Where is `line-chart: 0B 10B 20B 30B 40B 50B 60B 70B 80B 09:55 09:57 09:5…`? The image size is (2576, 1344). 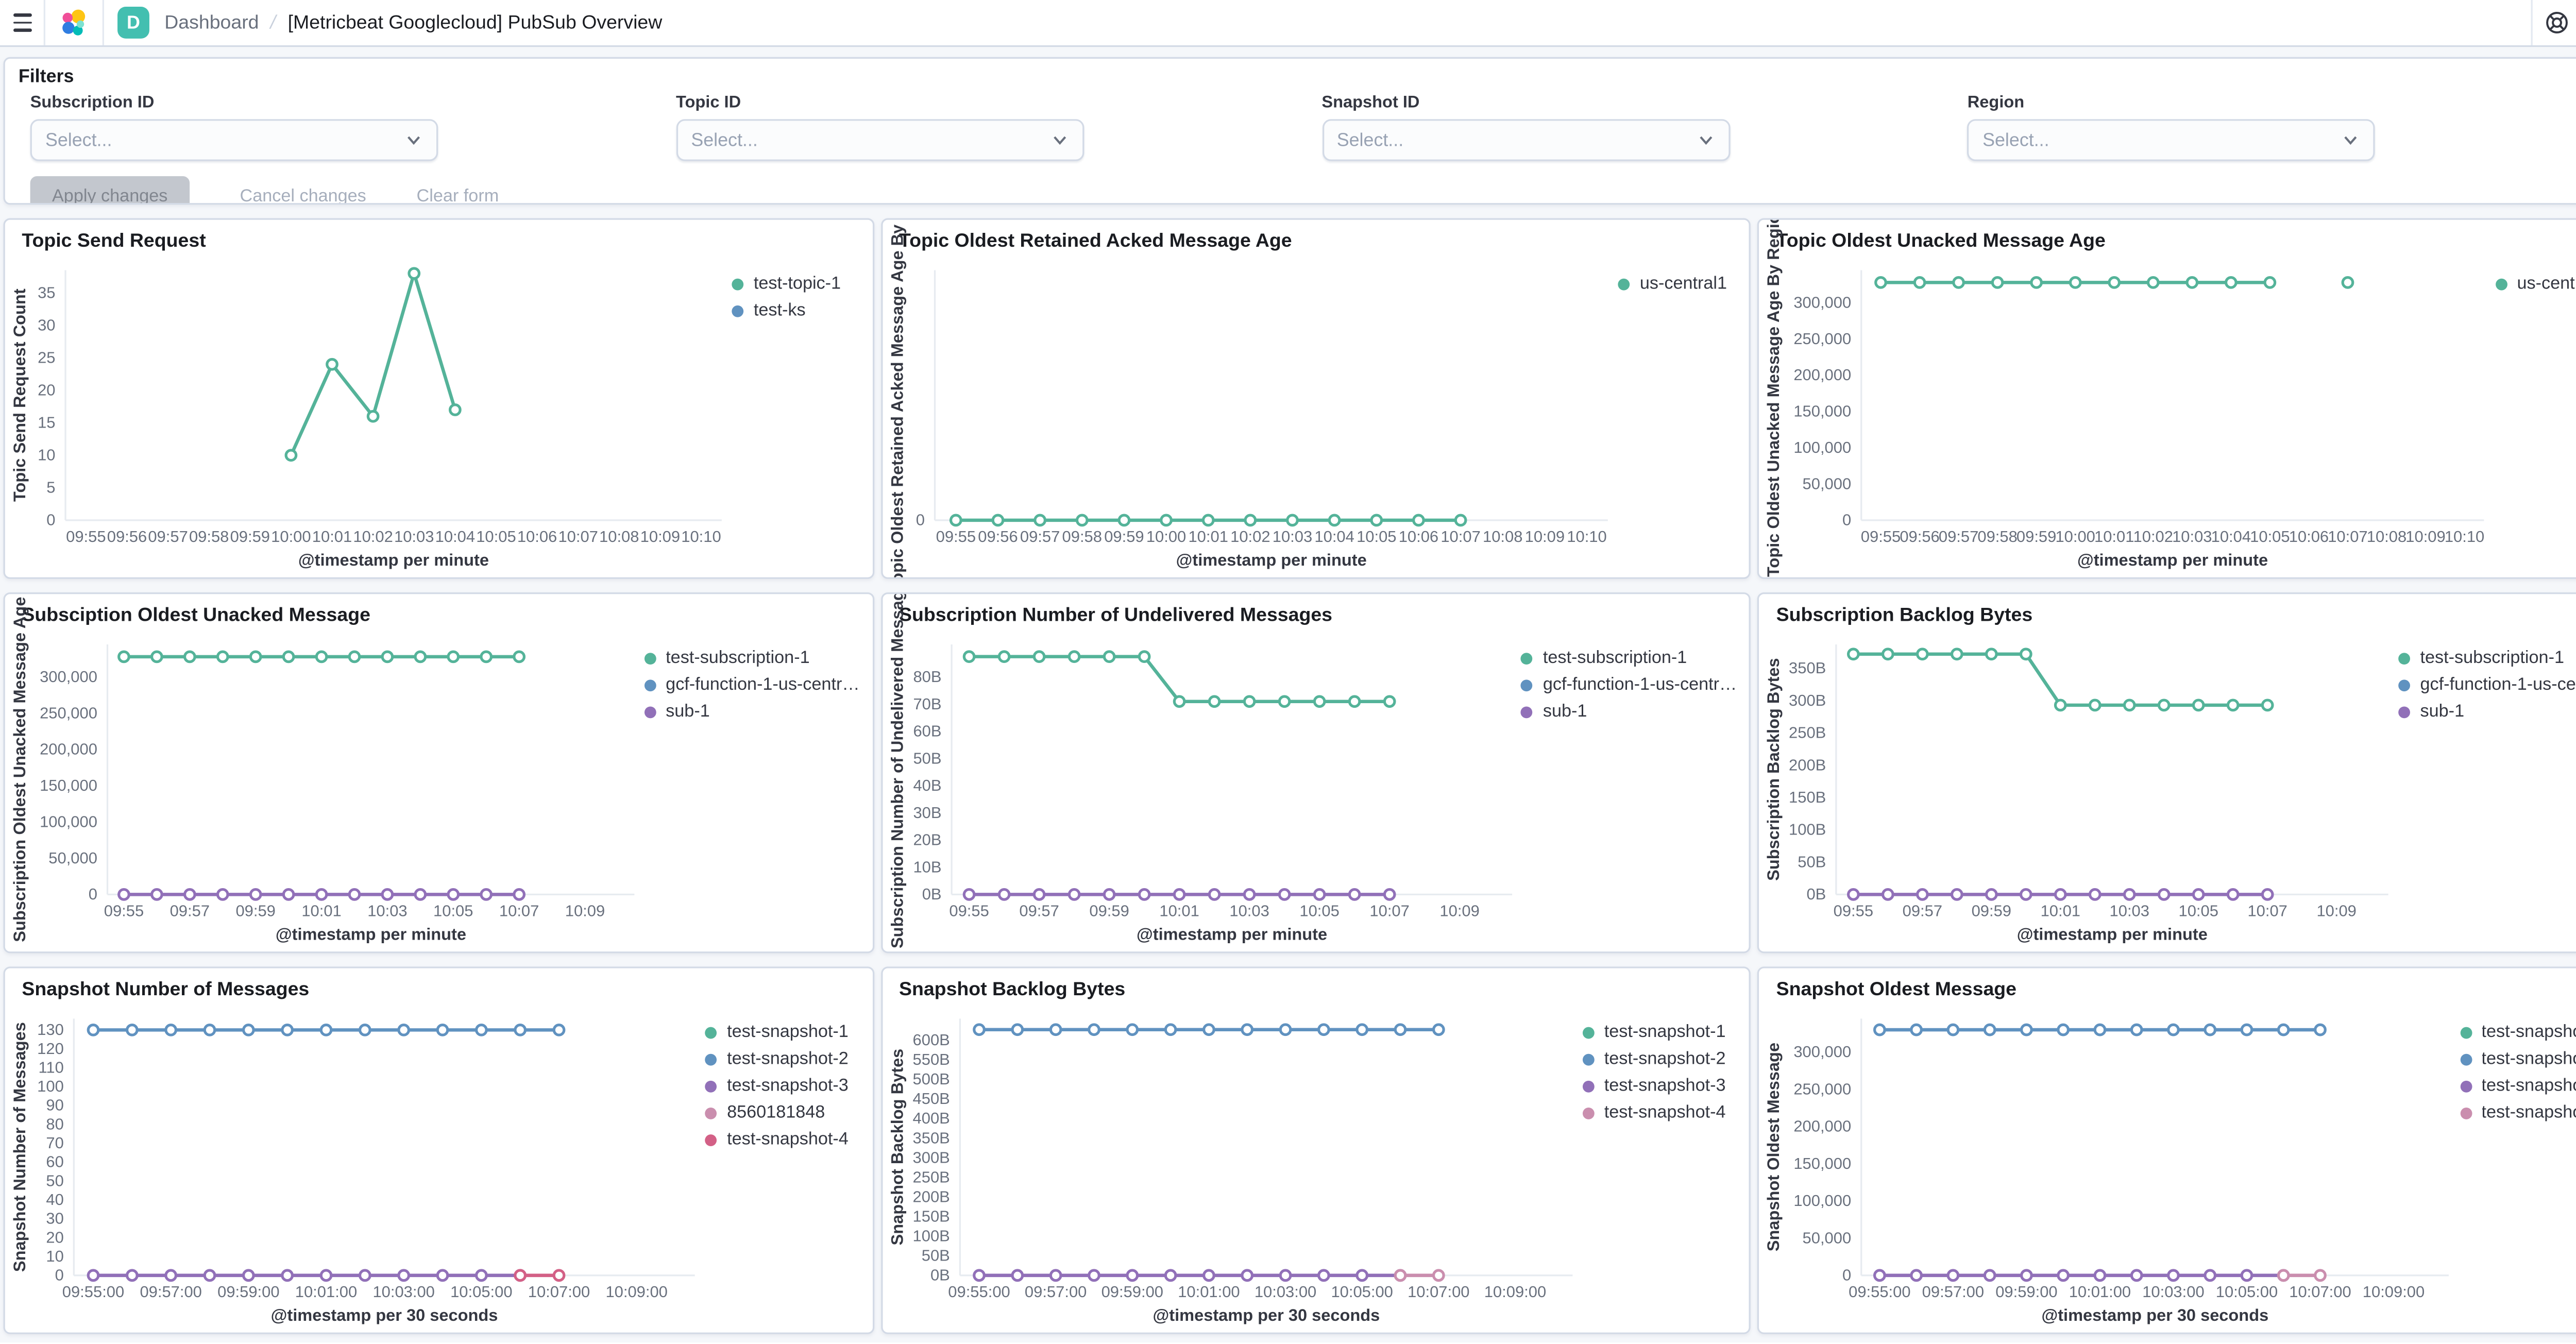
line-chart: 0B 10B 20B 30B 40B 50B 60B 70B 80B 09:55 09:57 09:5… is located at coordinates (1204, 771).